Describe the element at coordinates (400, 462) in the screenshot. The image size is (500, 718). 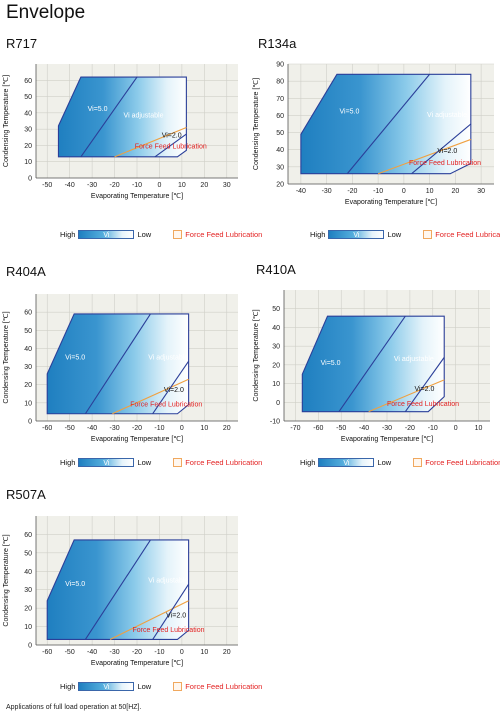
I see `legend-r410a: High Vi Low Force Feed Lubrication` at that location.